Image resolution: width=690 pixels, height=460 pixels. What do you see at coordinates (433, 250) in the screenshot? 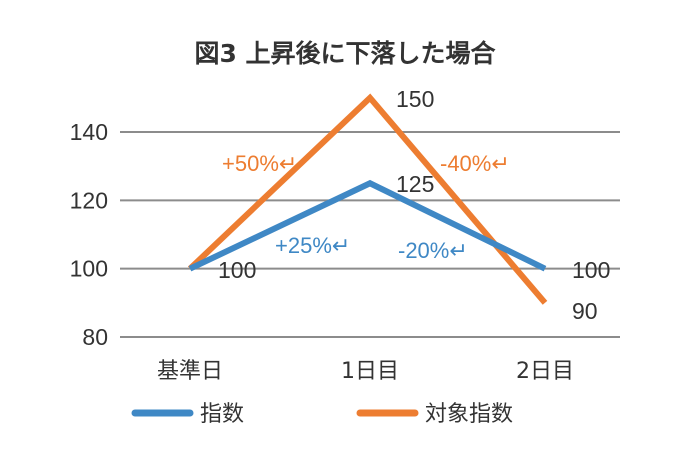
I see `change-label: -20%↵` at bounding box center [433, 250].